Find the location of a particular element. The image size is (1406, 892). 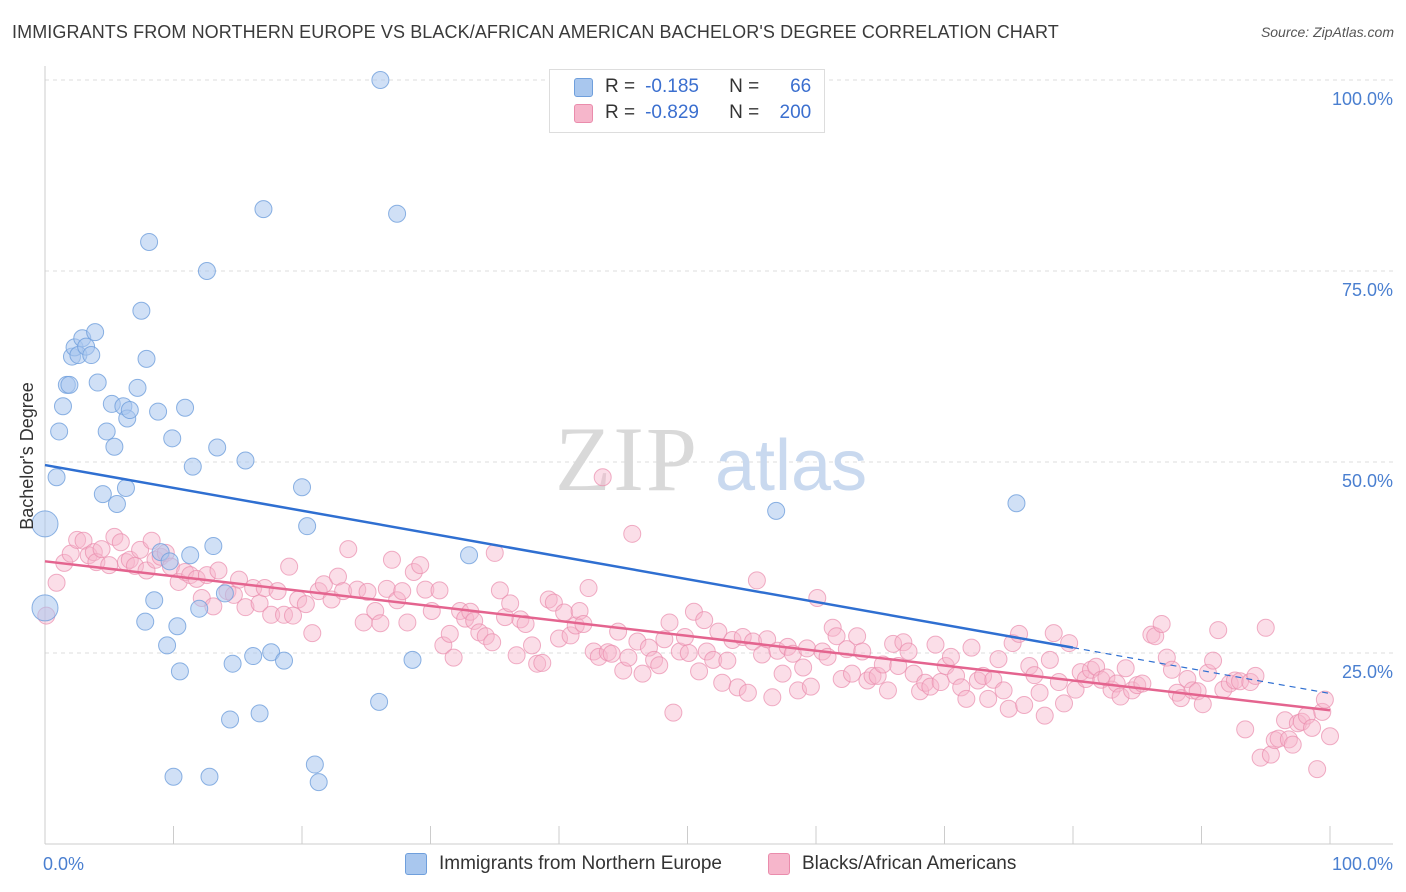

legend-row-pink: R = -0.829 N = 200 is located at coordinates (692, 113).